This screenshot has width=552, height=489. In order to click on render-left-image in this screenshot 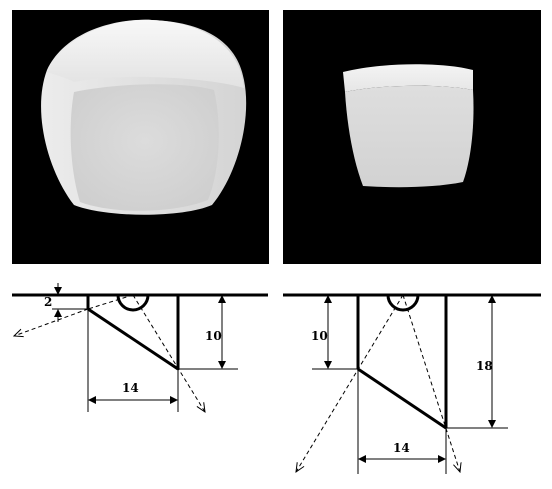, I will do `click(144, 117)`.